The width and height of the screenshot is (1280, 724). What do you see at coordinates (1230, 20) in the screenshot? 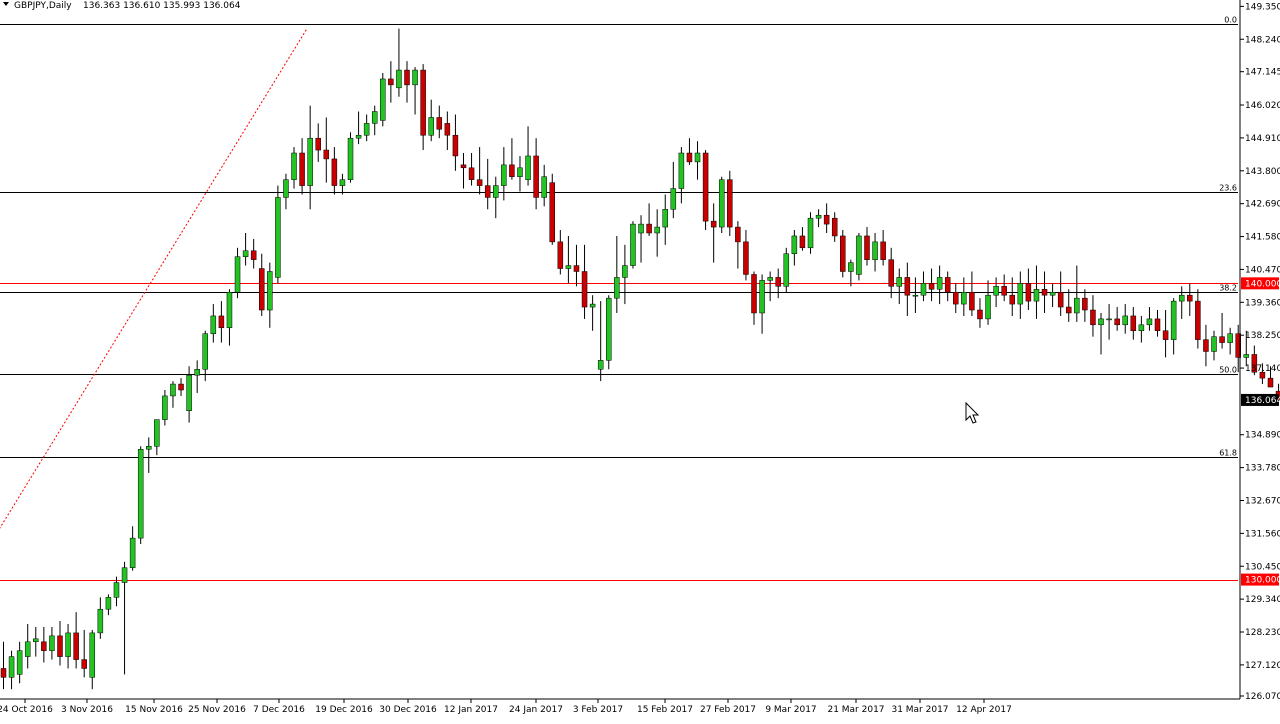
I see `fib-level-label: 0.0` at bounding box center [1230, 20].